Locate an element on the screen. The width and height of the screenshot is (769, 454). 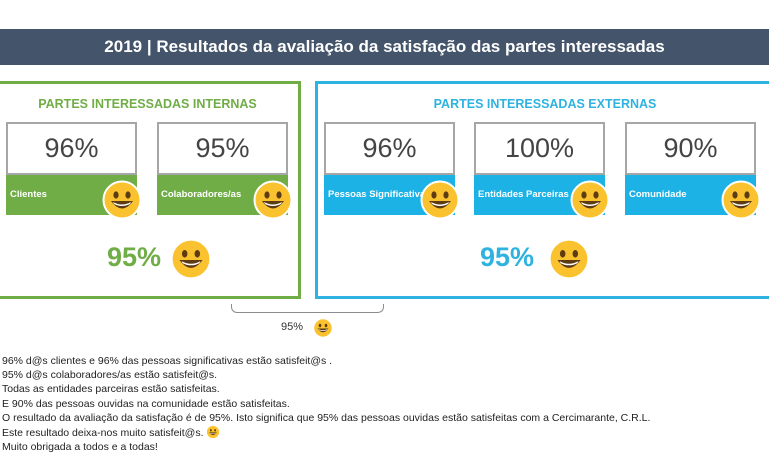
card-comunidade: 90% Comunidade is located at coordinates (693, 171).